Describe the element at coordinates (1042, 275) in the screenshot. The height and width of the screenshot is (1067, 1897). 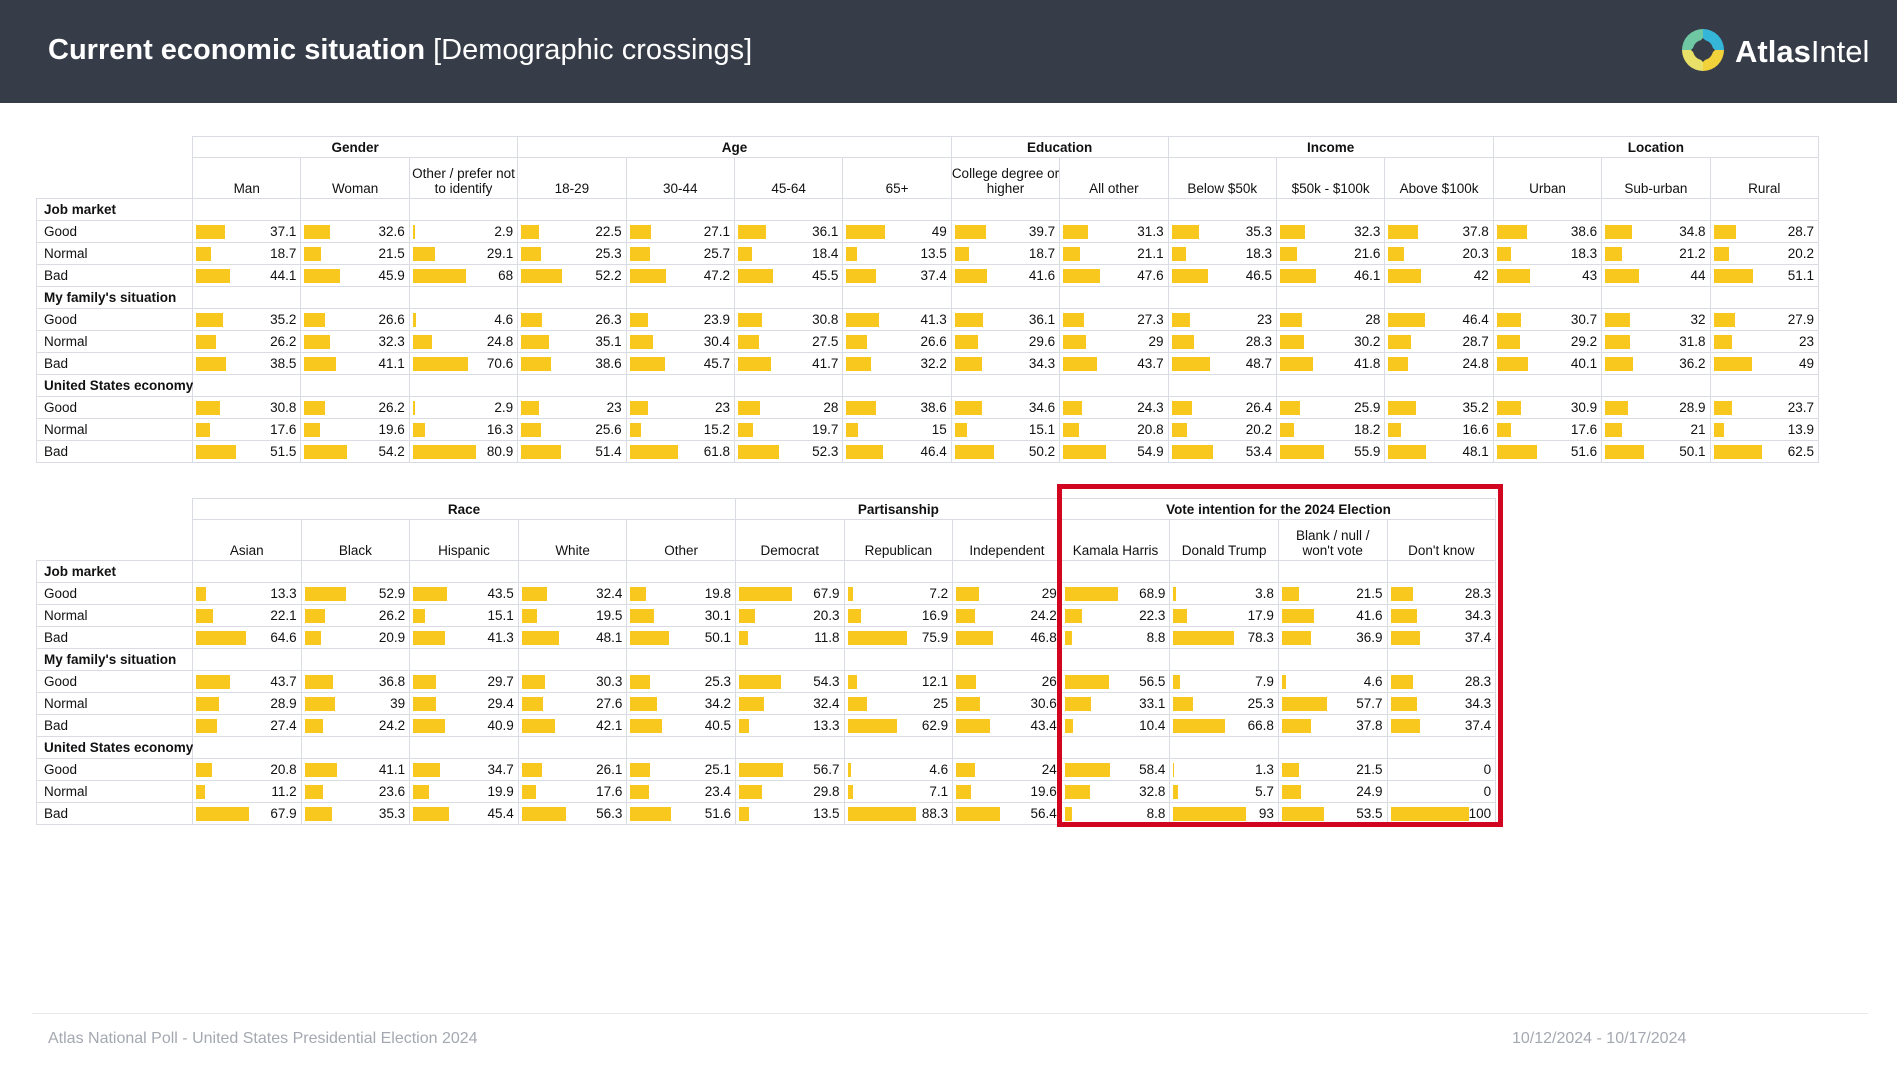
I see `value-label: 41.6` at that location.